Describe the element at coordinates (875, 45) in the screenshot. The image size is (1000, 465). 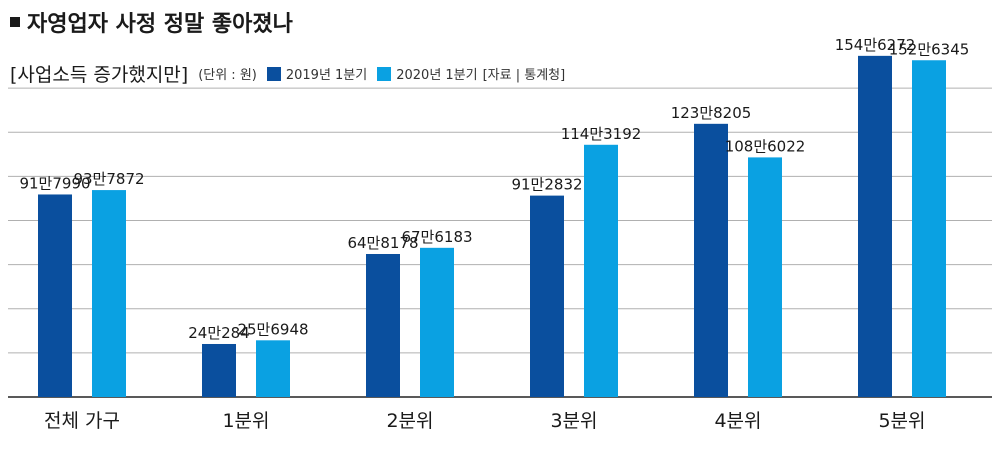
I see `data-label: 154만6272` at that location.